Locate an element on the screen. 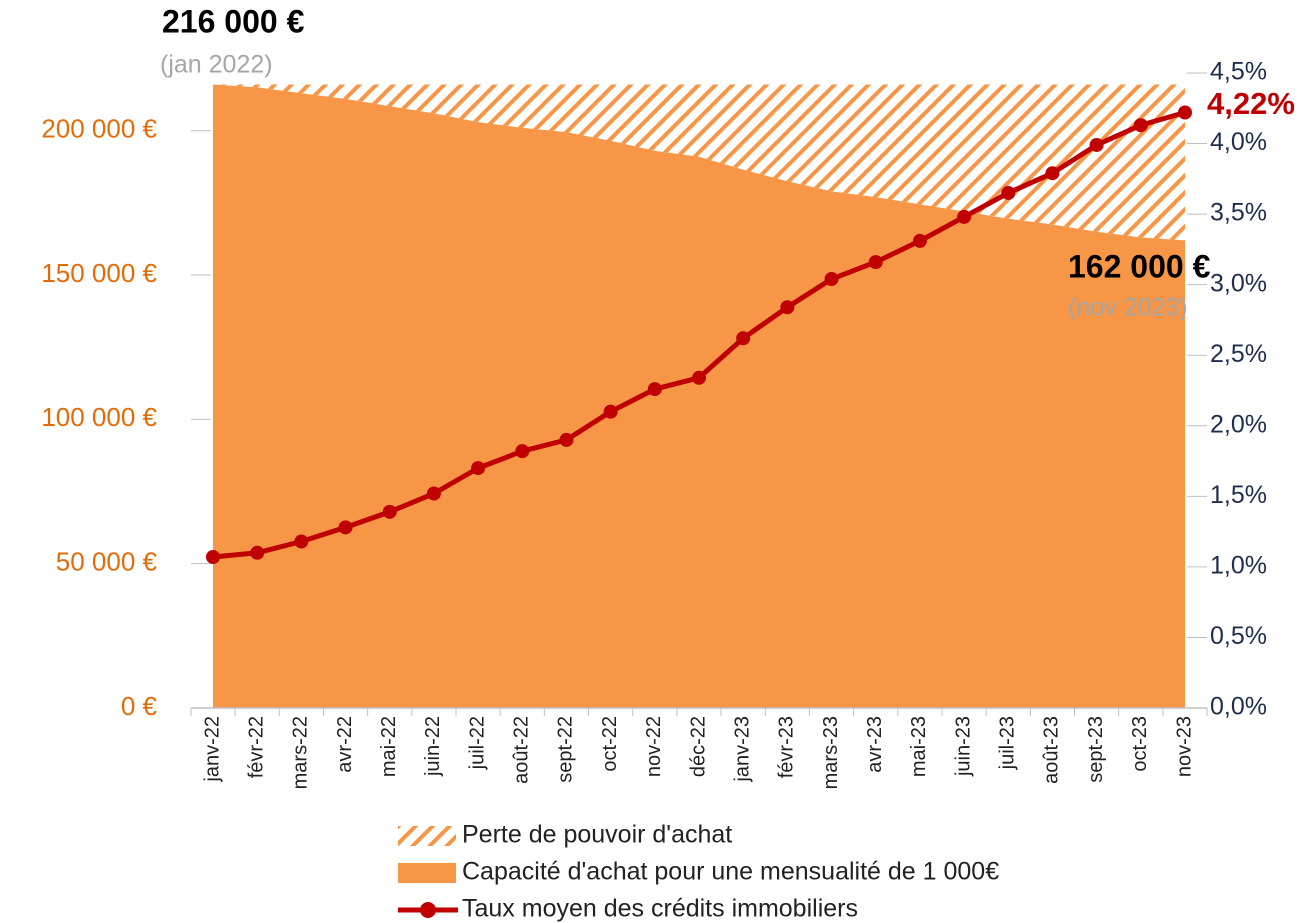 Image resolution: width=1314 pixels, height=923 pixels. x-tick-label: nov-22 is located at coordinates (654, 746).